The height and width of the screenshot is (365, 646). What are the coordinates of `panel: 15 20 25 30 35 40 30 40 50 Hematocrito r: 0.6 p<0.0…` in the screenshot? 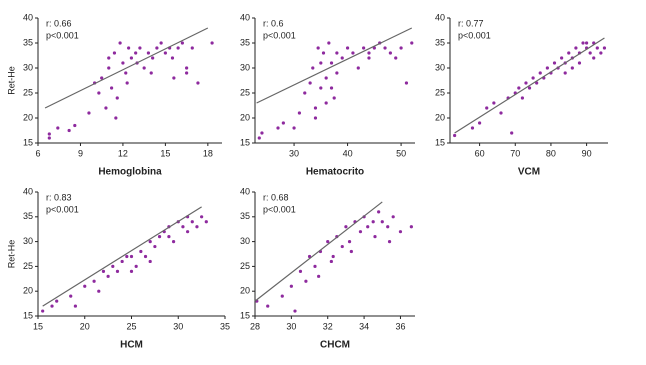 It's located at (327, 95).